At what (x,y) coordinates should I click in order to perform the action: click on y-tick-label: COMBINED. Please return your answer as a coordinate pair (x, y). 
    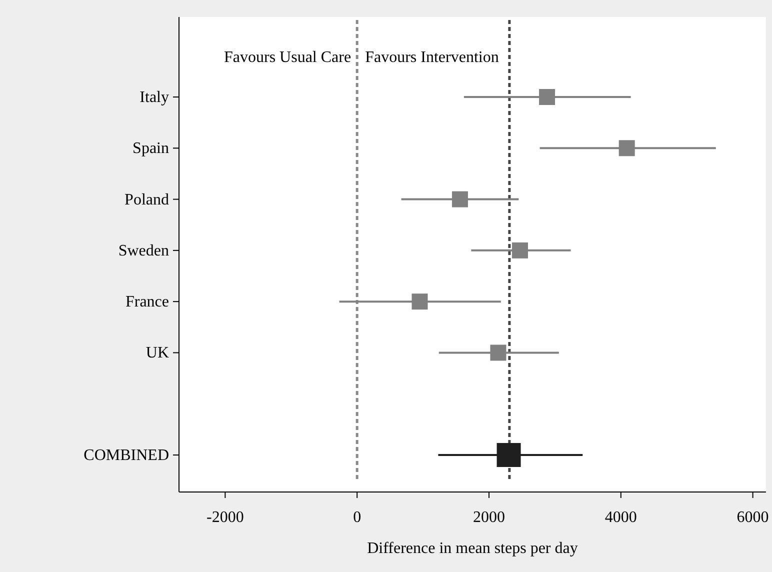
    Looking at the image, I should click on (126, 455).